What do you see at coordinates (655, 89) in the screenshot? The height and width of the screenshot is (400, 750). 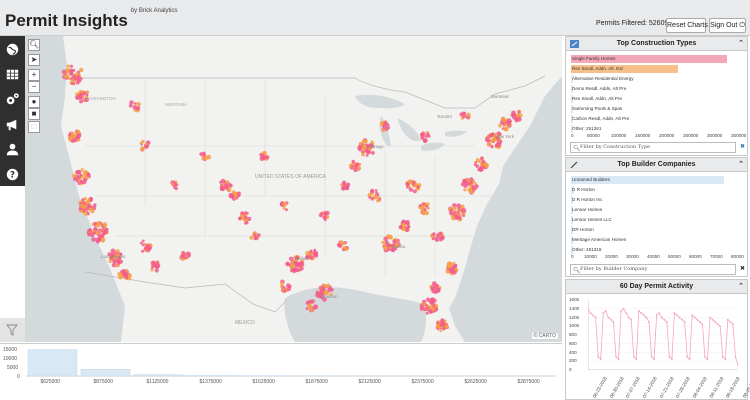 I see `row-item: Demo Resdl, Addn, Alt Pre` at bounding box center [655, 89].